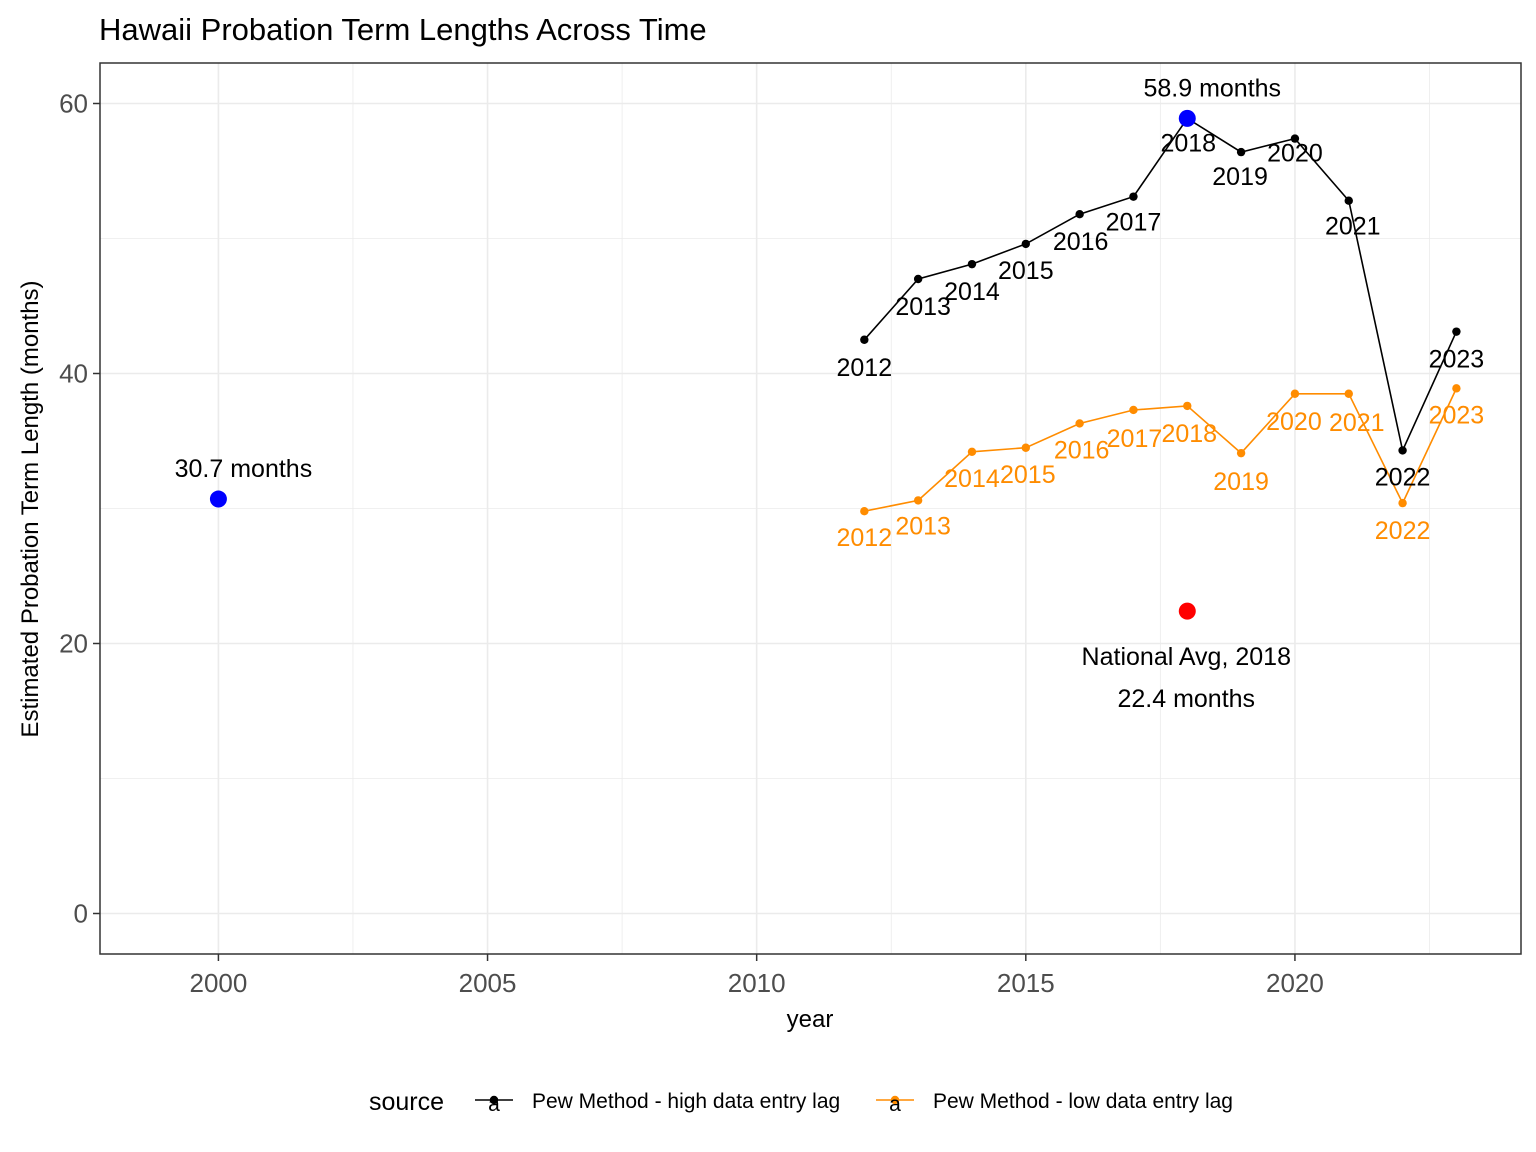 The image size is (1536, 1152). I want to click on x-tick-label: 2000, so click(218, 983).